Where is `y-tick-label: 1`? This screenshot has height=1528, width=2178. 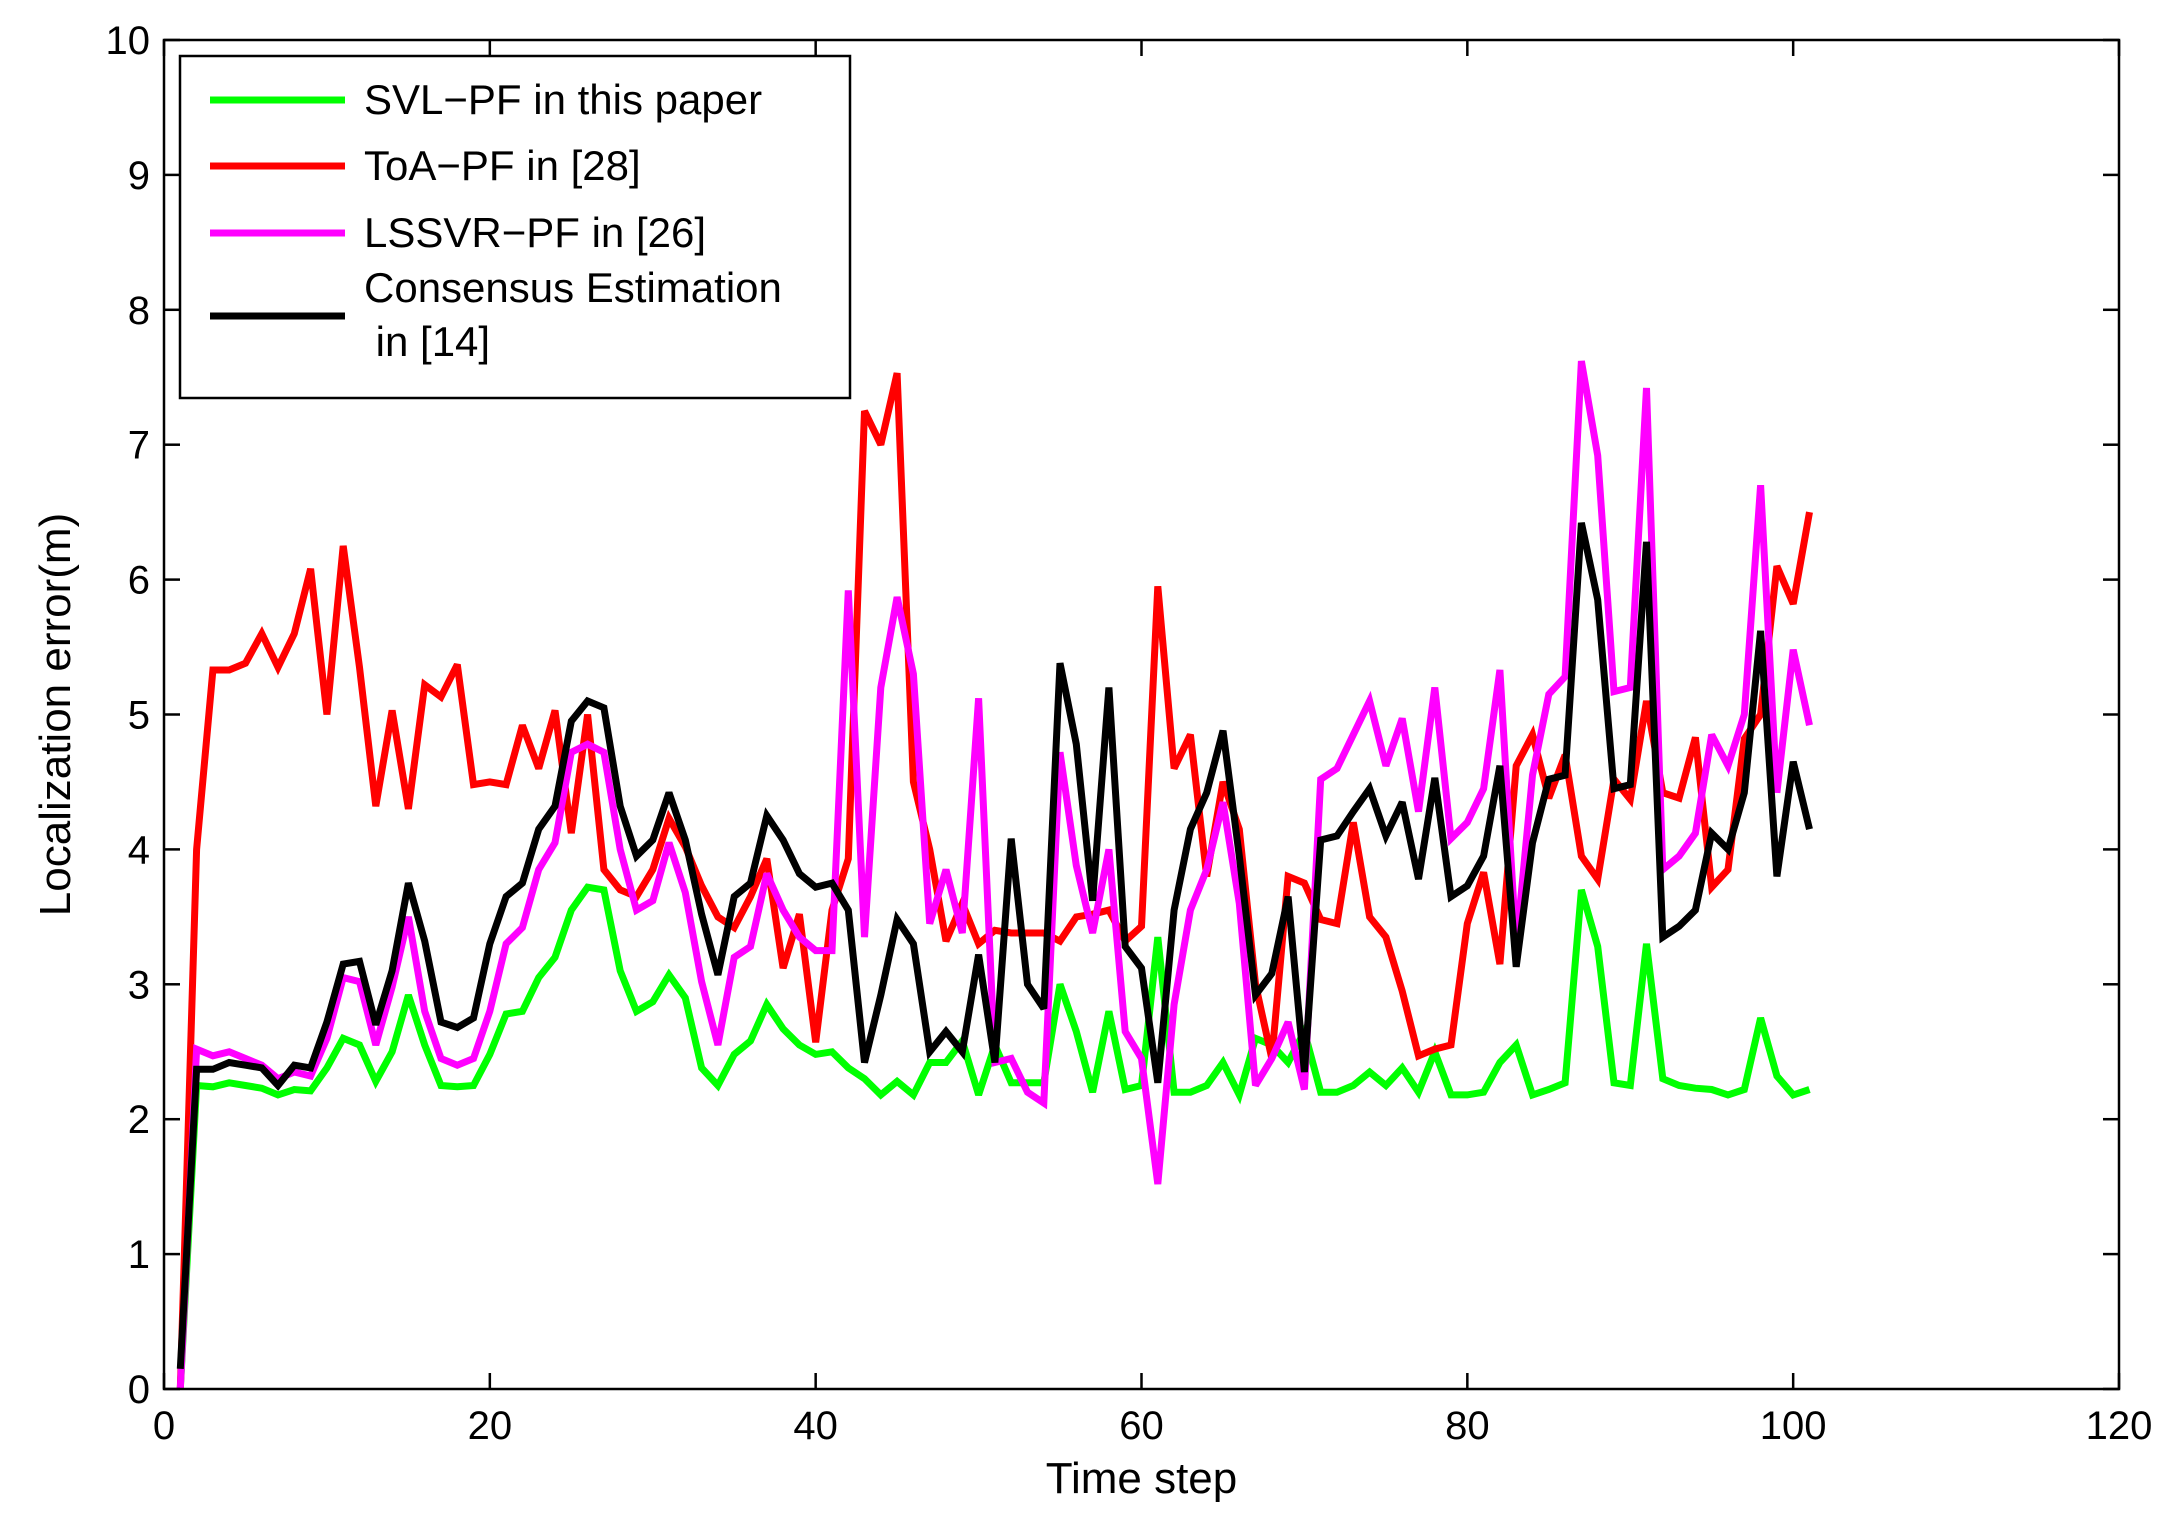
y-tick-label: 1 is located at coordinates (139, 1255).